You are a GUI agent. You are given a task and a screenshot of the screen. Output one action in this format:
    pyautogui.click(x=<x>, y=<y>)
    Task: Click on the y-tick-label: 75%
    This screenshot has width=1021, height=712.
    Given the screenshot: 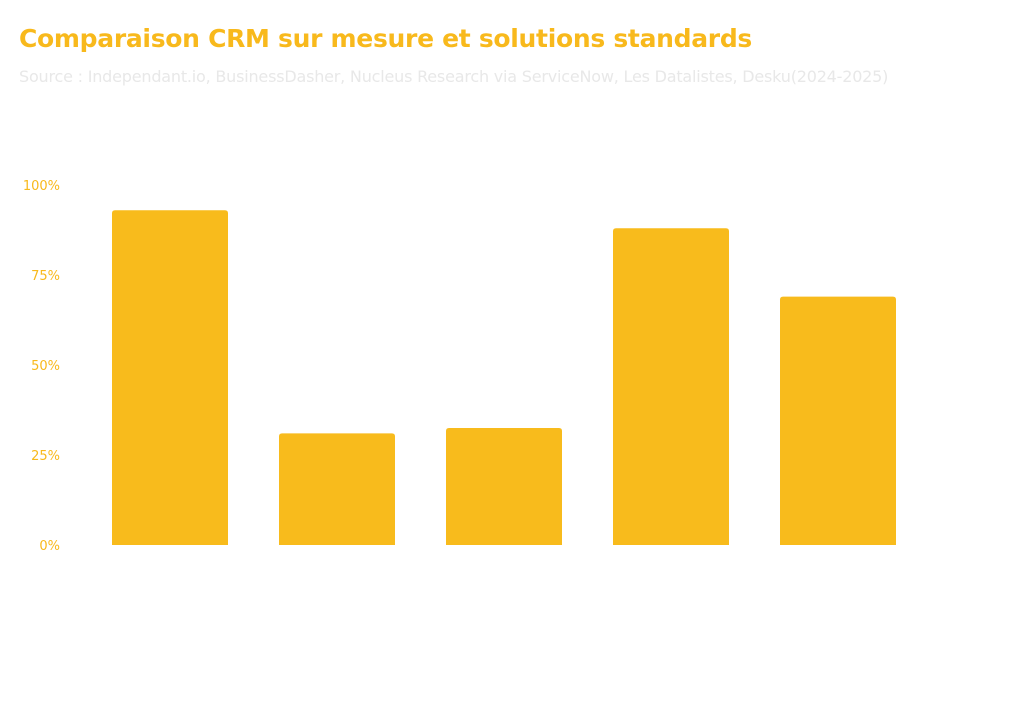 What is the action you would take?
    pyautogui.click(x=45, y=276)
    